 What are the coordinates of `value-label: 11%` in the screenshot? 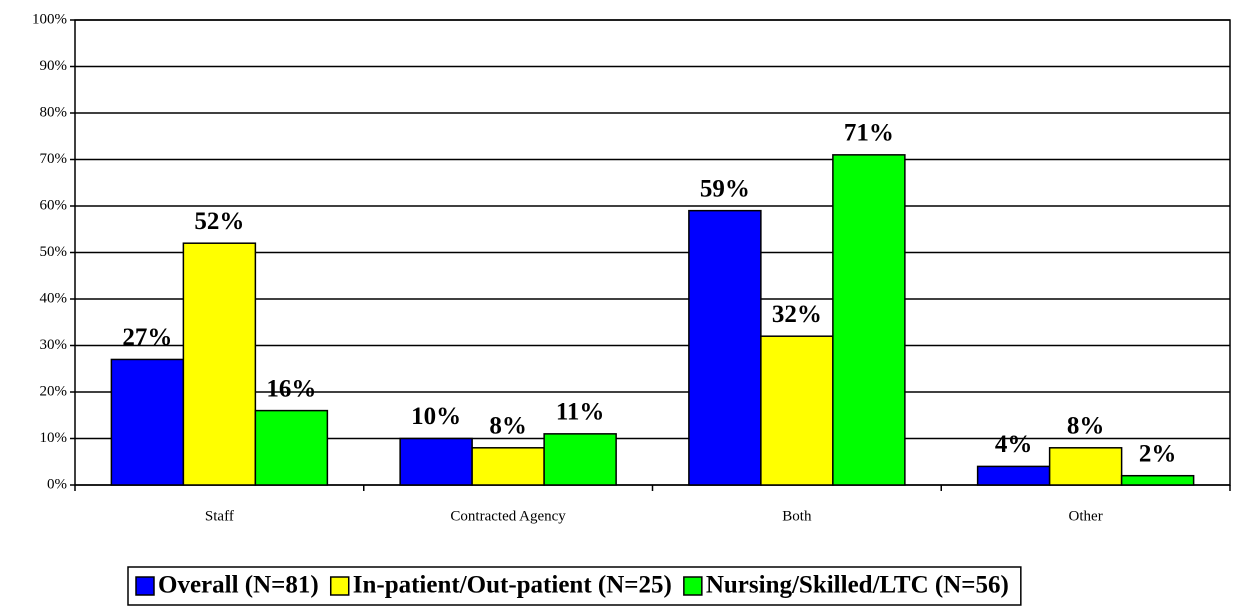 It's located at (580, 412).